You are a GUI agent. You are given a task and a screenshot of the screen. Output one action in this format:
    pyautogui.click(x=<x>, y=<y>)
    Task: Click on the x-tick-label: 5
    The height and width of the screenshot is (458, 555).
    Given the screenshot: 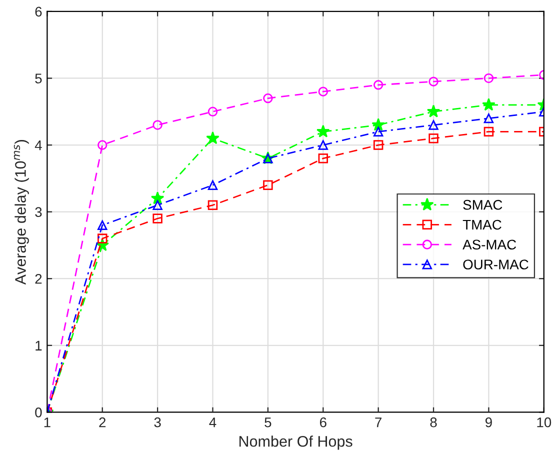 What is the action you would take?
    pyautogui.click(x=268, y=423)
    